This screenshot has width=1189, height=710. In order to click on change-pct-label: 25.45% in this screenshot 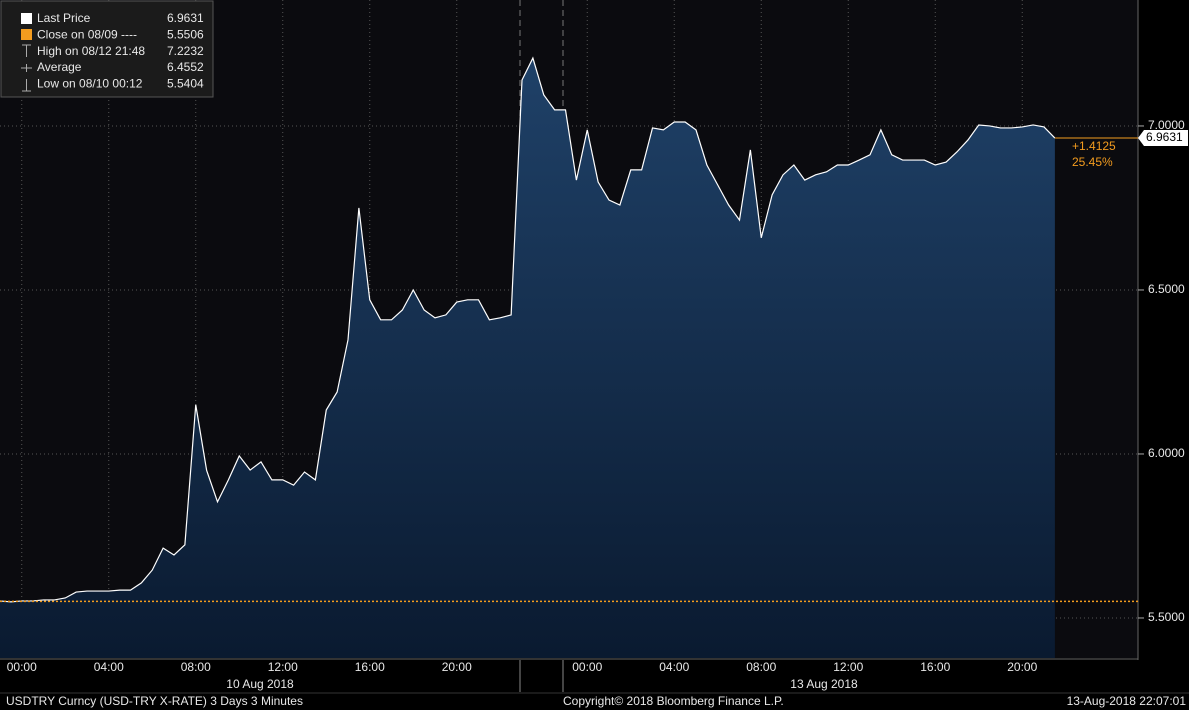, I will do `click(1092, 162)`.